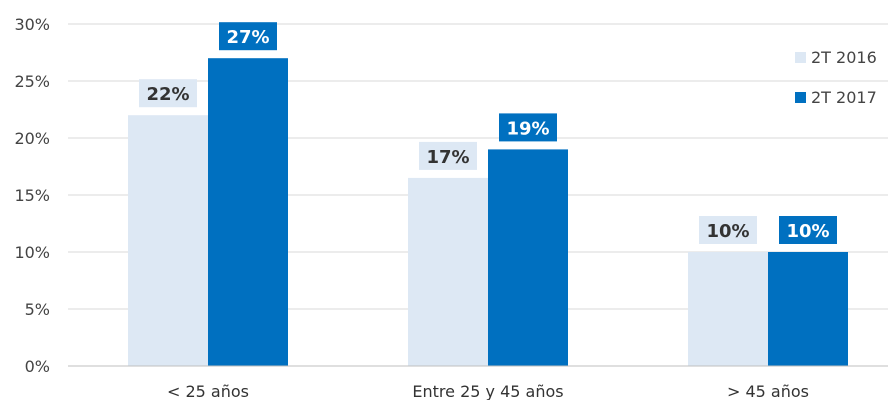 Image resolution: width=896 pixels, height=400 pixels. Describe the element at coordinates (37, 366) in the screenshot. I see `y-tick-label: 0%` at that location.